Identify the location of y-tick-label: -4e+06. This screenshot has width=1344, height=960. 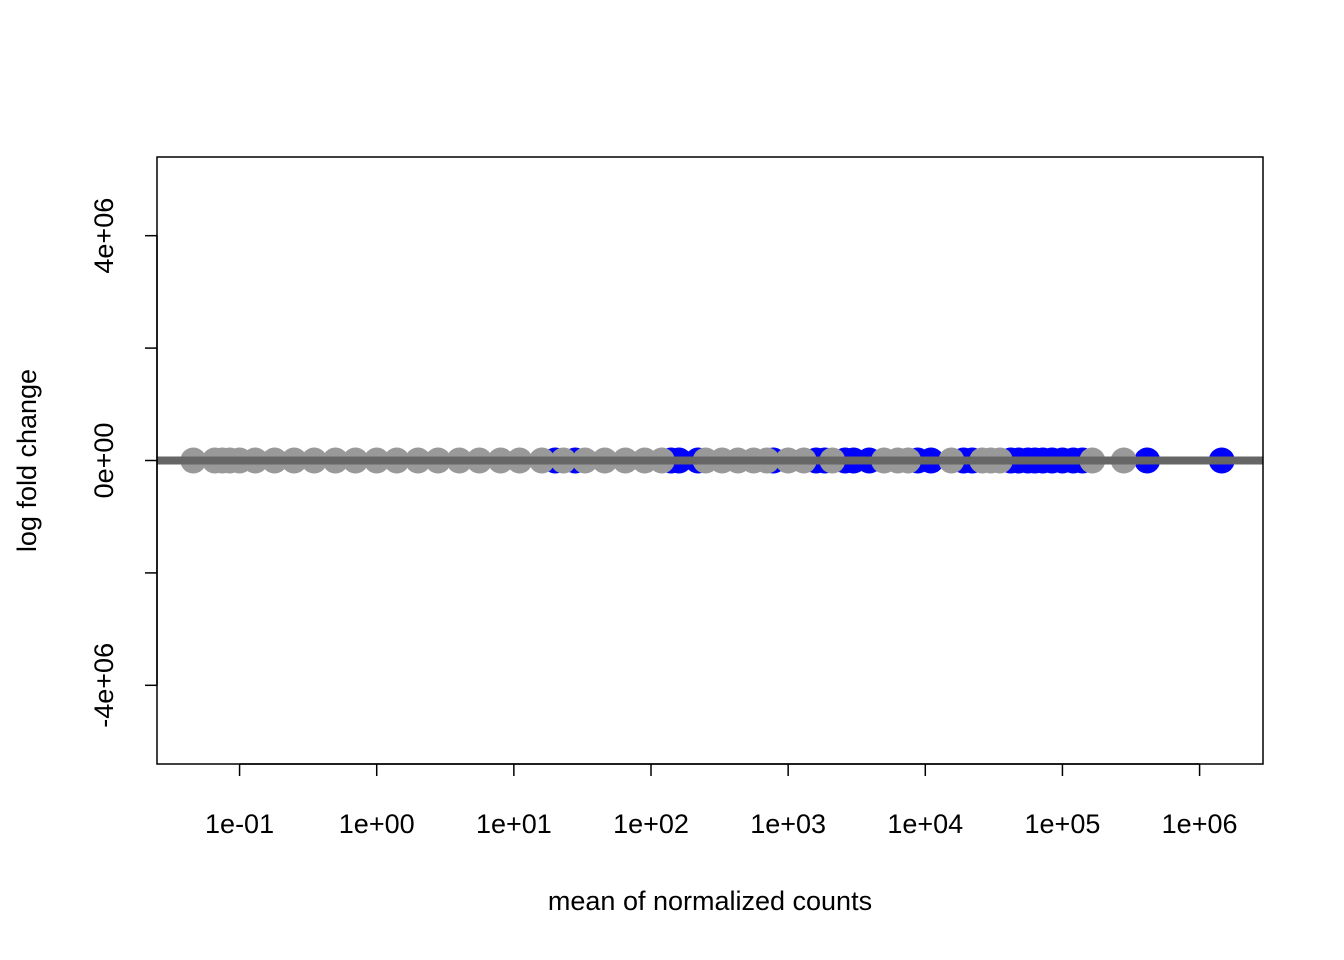
(104, 685).